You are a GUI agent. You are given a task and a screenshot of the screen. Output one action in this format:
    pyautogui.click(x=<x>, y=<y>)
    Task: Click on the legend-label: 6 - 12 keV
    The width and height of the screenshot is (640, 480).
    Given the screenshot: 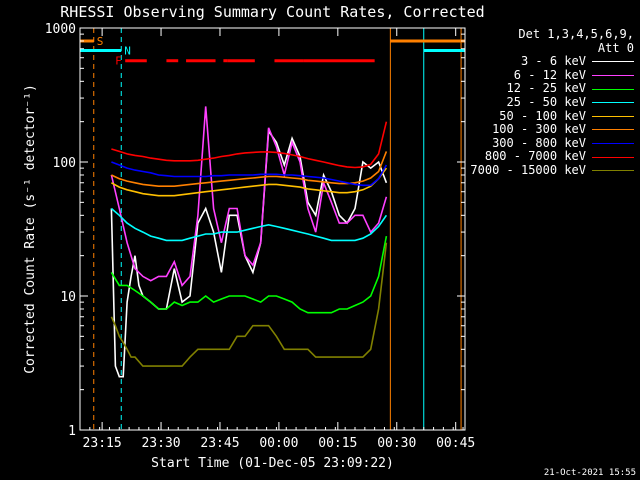 What is the action you would take?
    pyautogui.click(x=549, y=74)
    